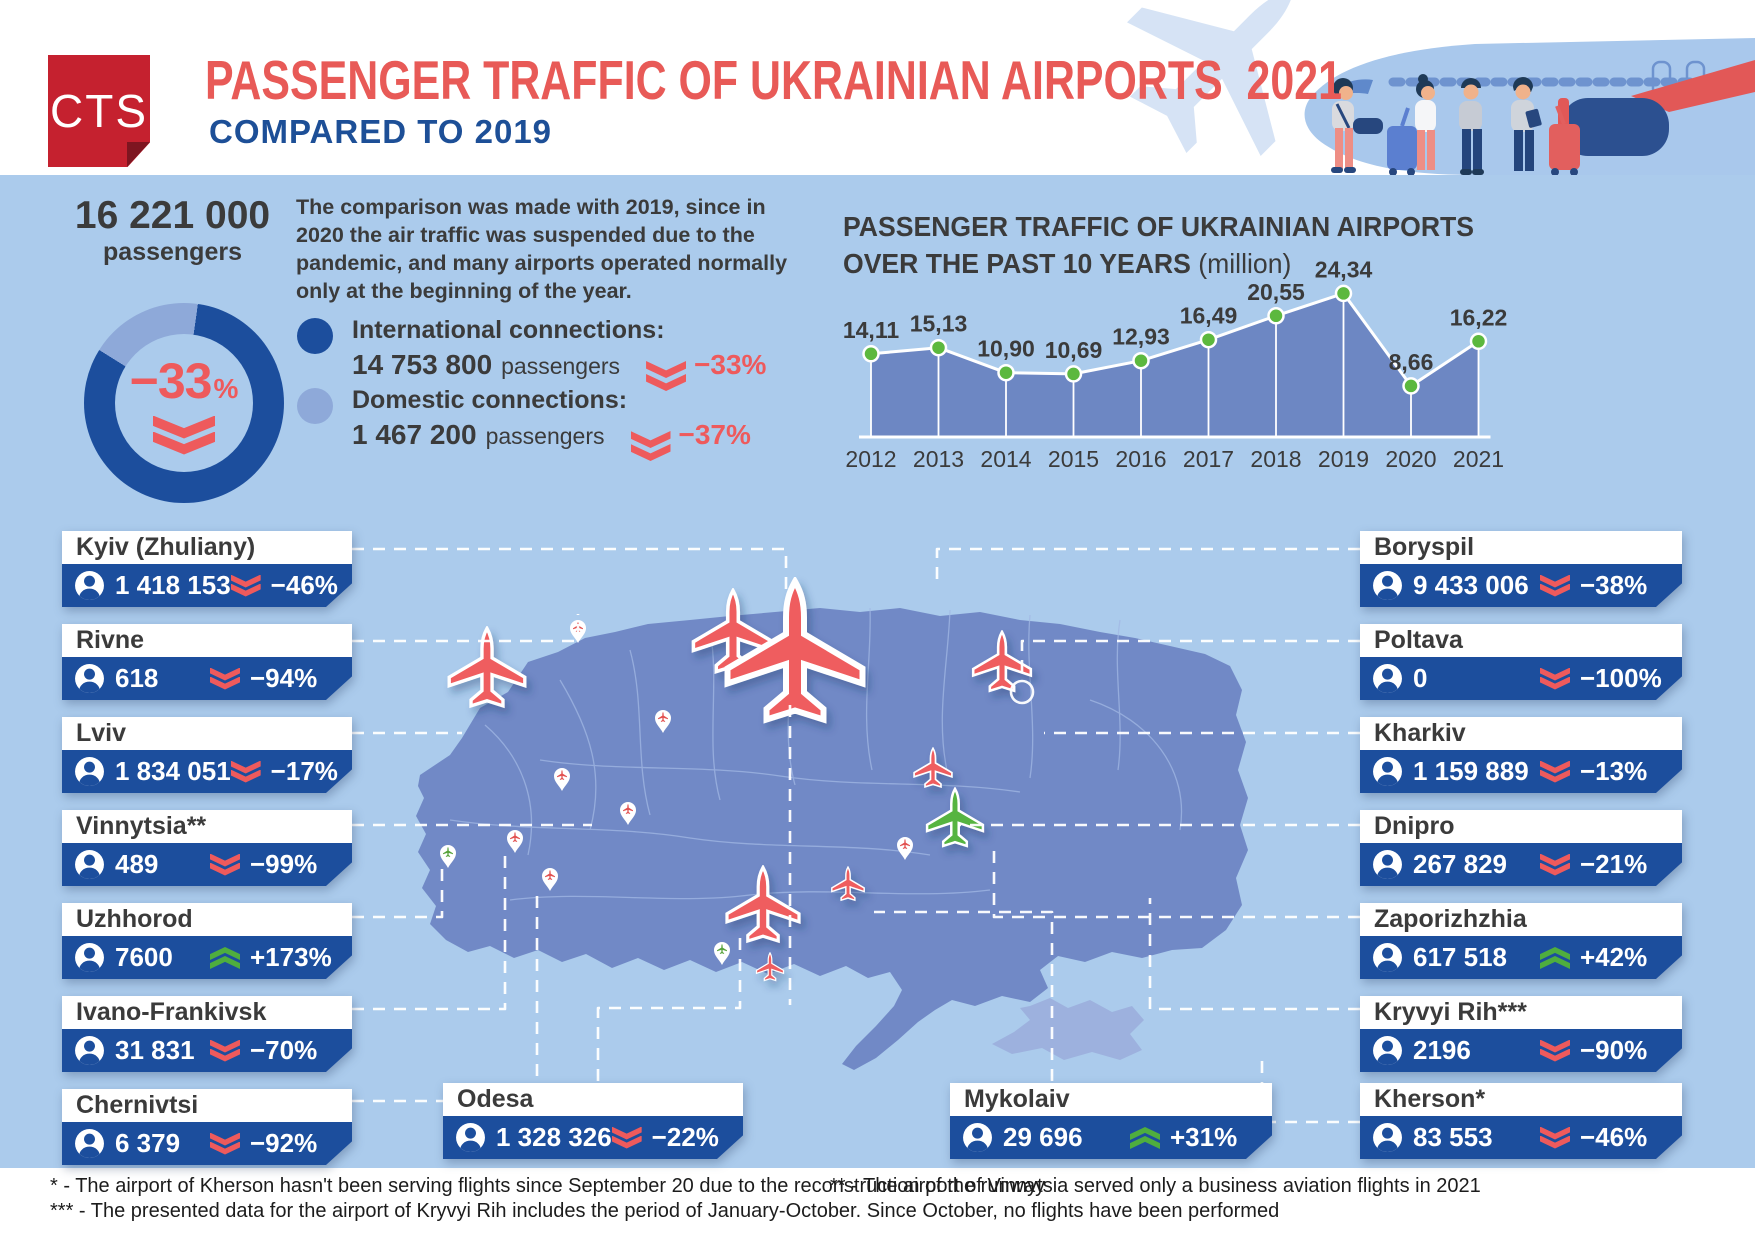 The width and height of the screenshot is (1755, 1242). What do you see at coordinates (110, 640) in the screenshot?
I see `airport-name: Rivne` at bounding box center [110, 640].